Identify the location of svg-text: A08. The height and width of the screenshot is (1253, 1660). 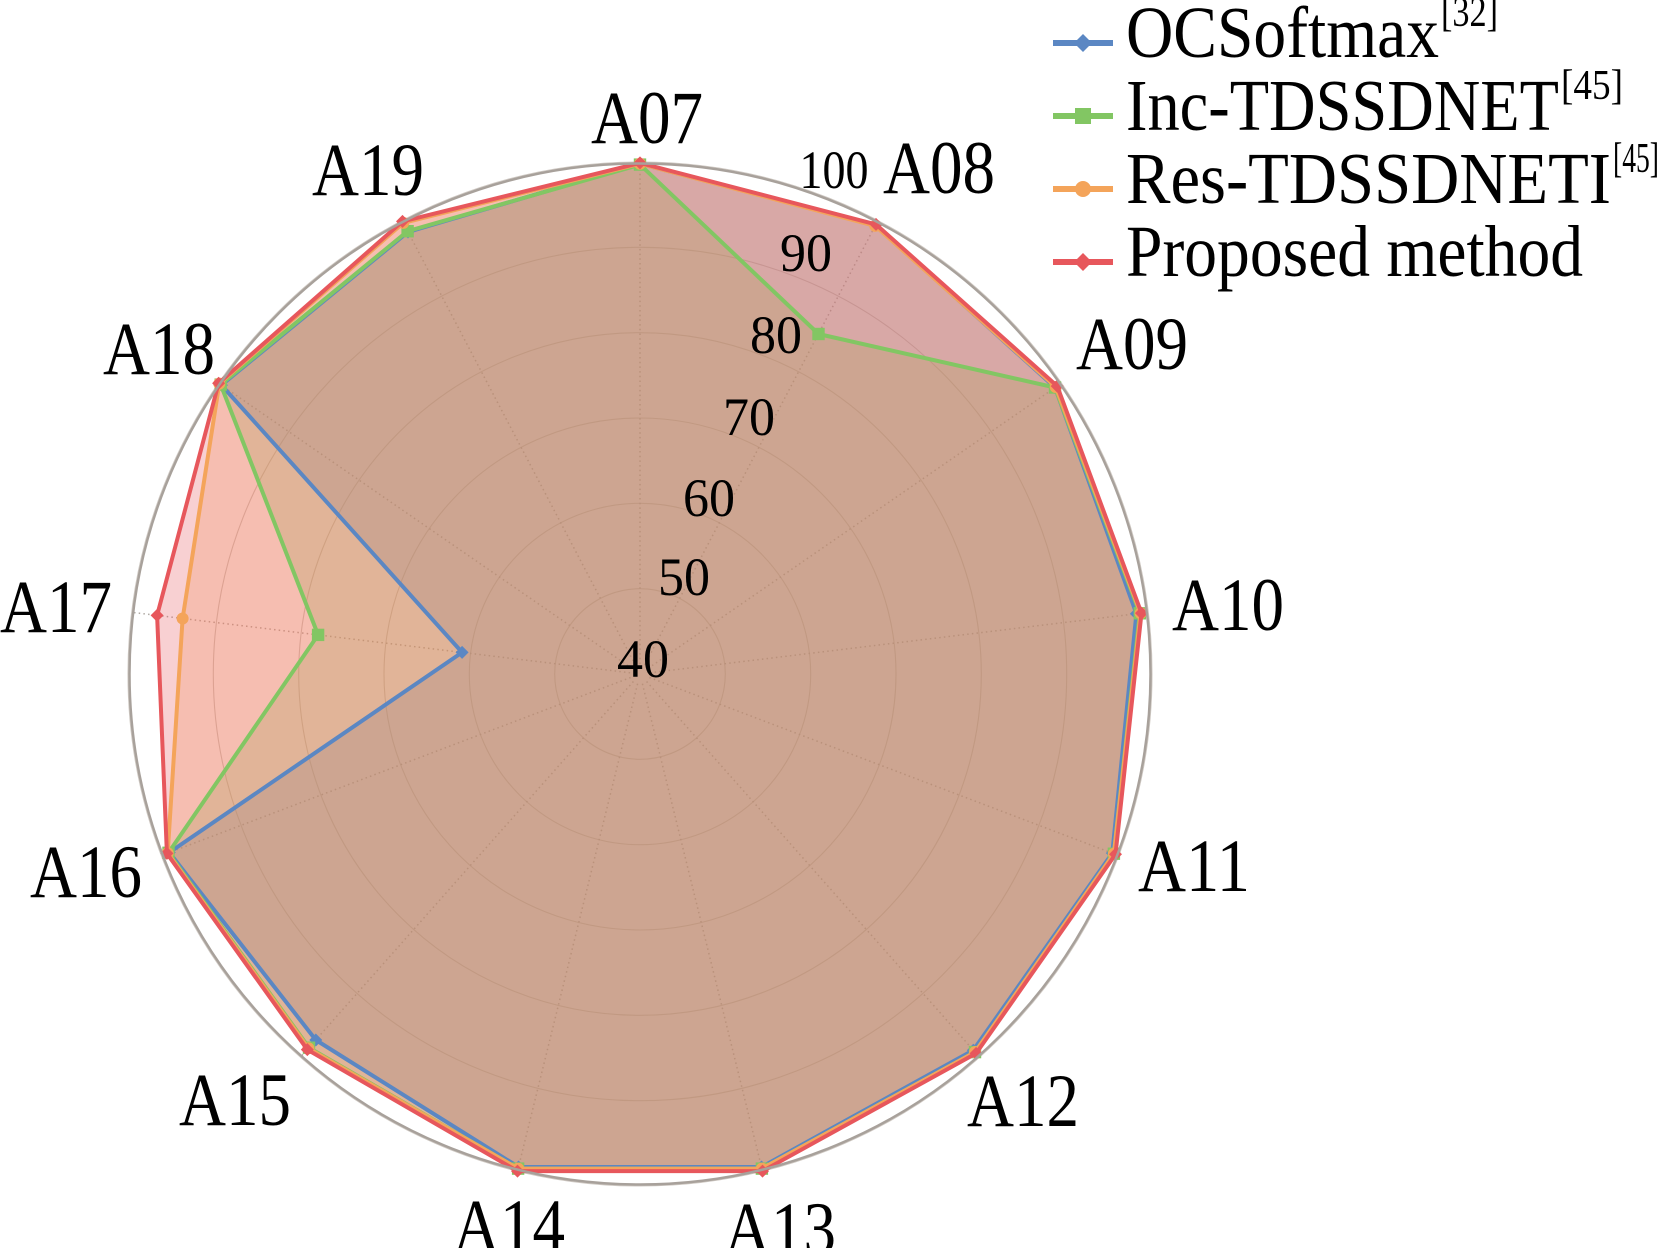
(939, 168).